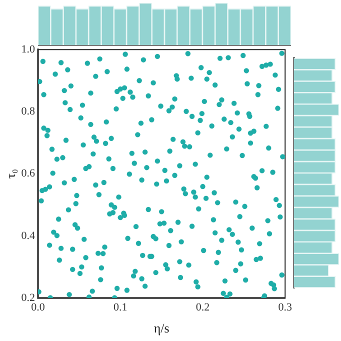 The height and width of the screenshot is (341, 341). What do you see at coordinates (28, 174) in the screenshot?
I see `y-tick-label: 0.6` at bounding box center [28, 174].